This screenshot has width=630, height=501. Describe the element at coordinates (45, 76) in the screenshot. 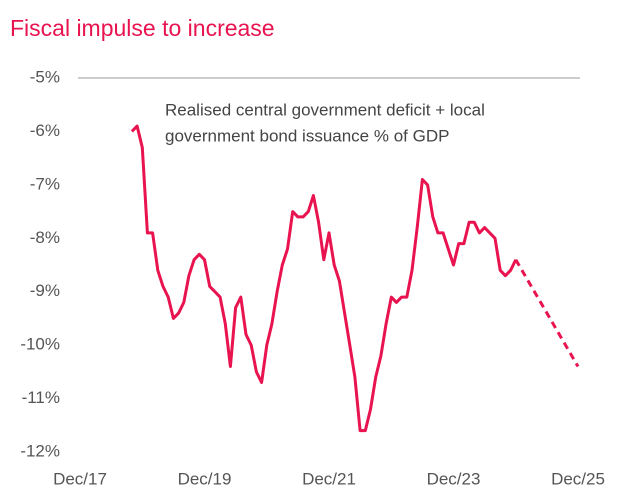

I see `y-tick-label: -5%` at that location.